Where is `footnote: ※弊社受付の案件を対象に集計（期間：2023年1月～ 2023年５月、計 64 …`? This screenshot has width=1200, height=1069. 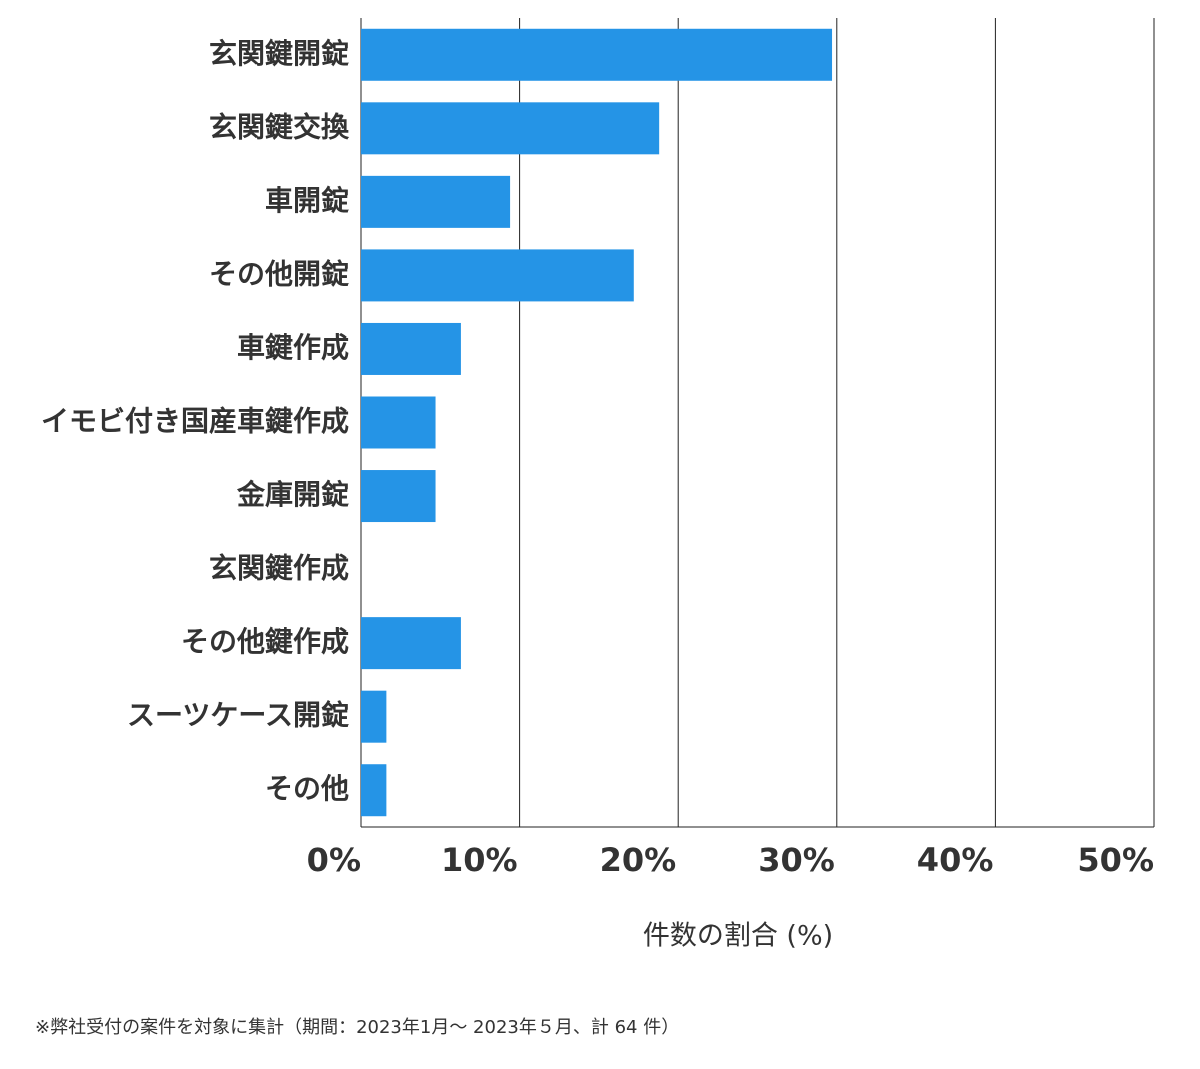
footnote: ※弊社受付の案件を対象に集計（期間：2023年1月～ 2023年５月、計 64 … is located at coordinates (357, 1027).